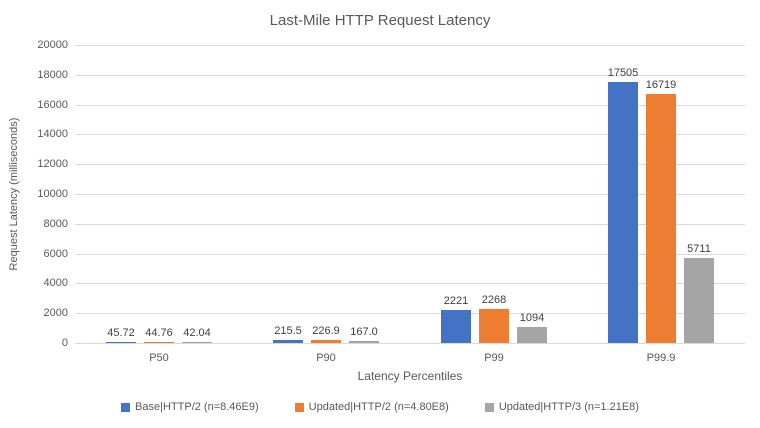 The height and width of the screenshot is (428, 760). Describe the element at coordinates (55, 283) in the screenshot. I see `y-axis-tick-label: 4000` at that location.